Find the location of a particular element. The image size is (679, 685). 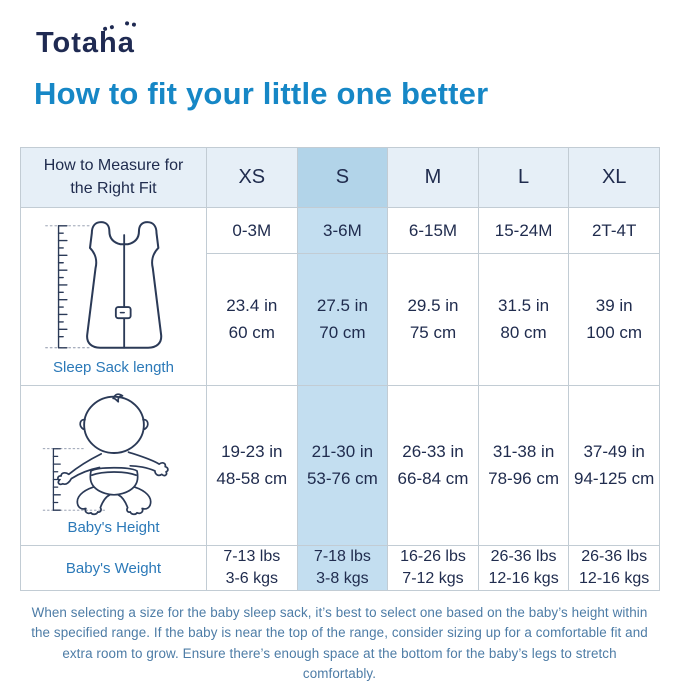

height-cm: 94-125 cm is located at coordinates (614, 478).